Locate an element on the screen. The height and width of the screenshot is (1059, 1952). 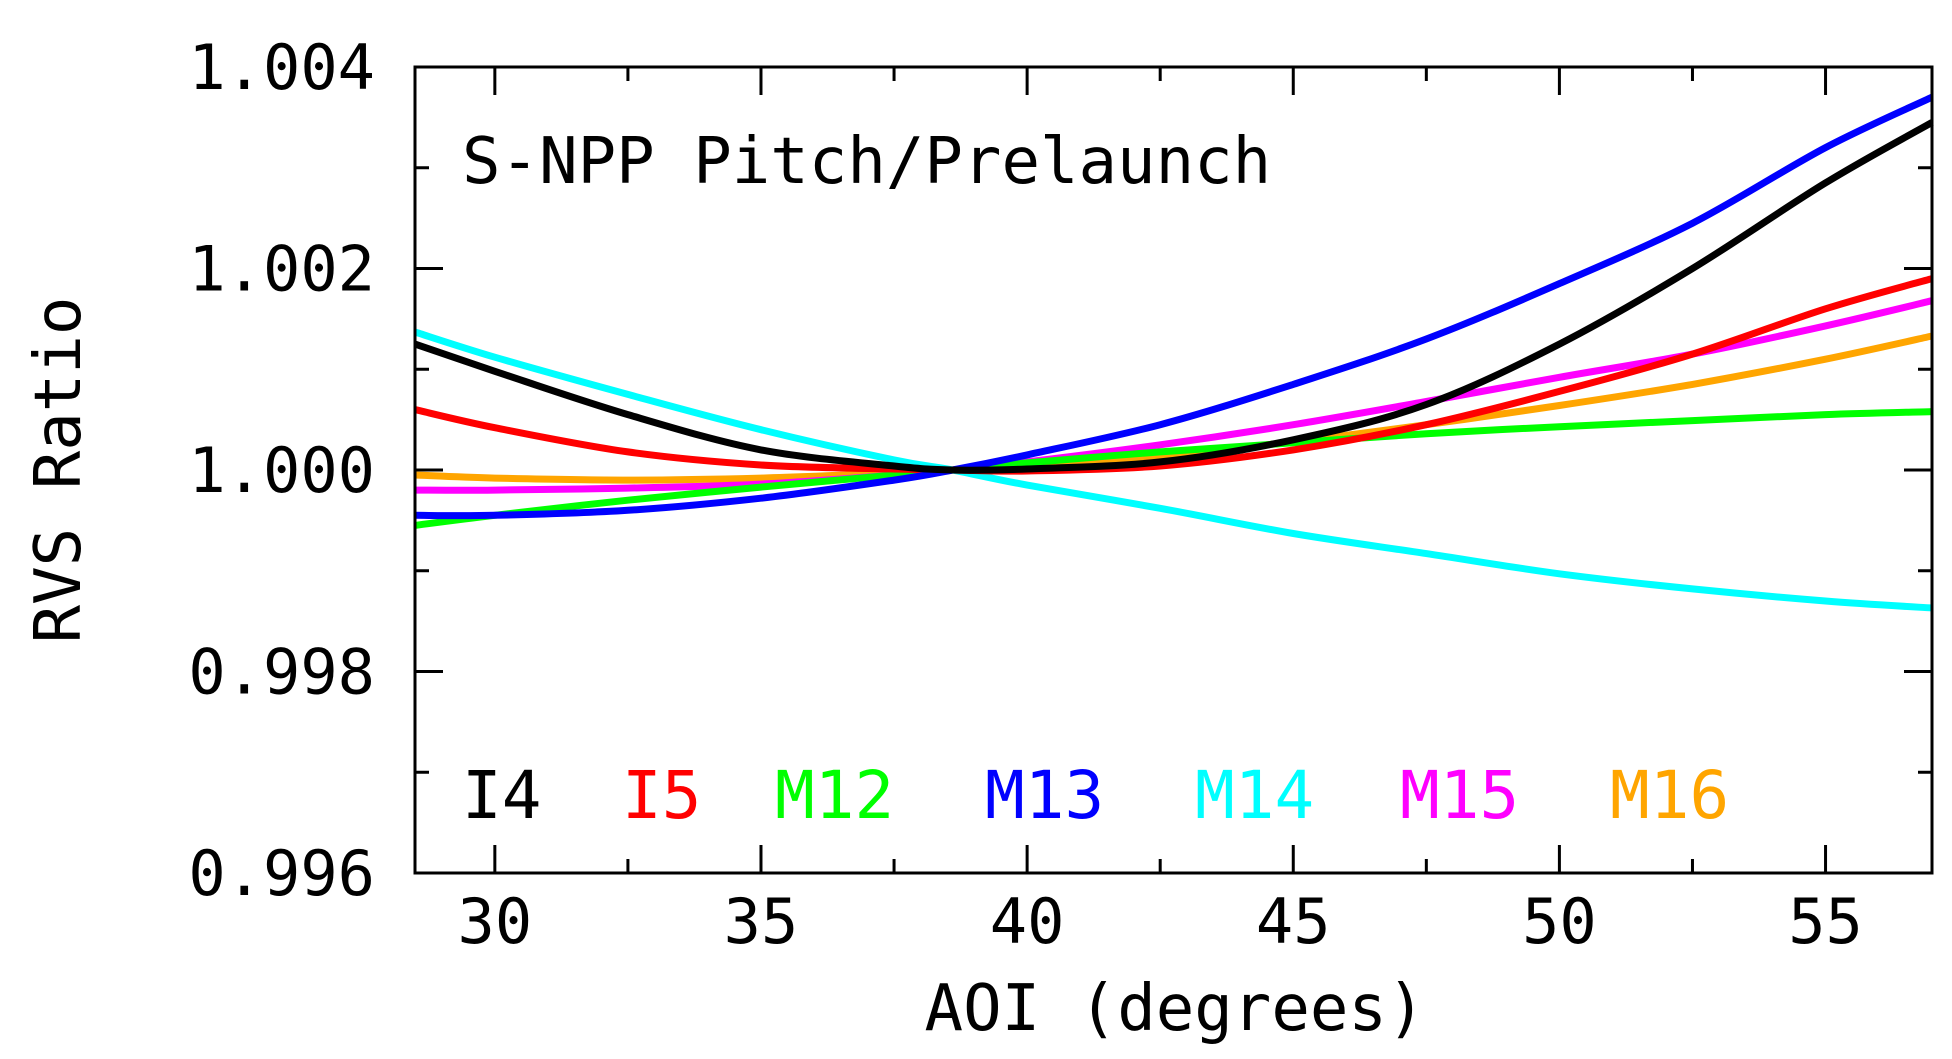
legend-entry-m13: M13 is located at coordinates (1044, 795).